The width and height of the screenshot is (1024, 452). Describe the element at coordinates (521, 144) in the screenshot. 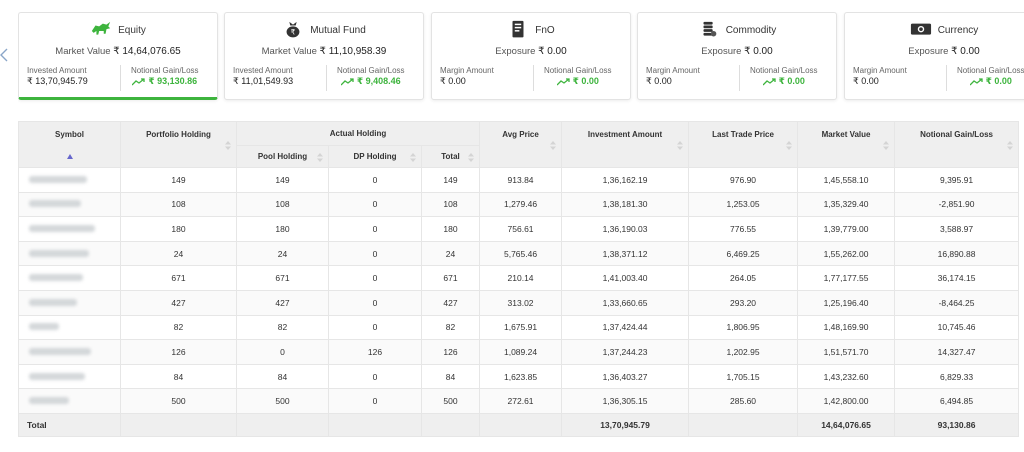

I see `col-avg-price: Avg Price` at that location.